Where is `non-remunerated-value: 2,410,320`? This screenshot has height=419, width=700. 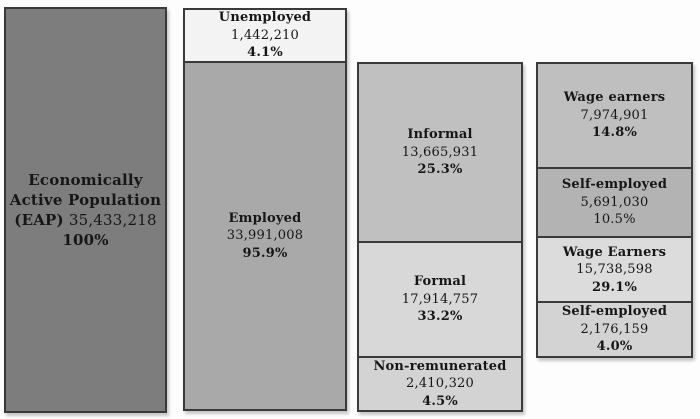 non-remunerated-value: 2,410,320 is located at coordinates (440, 383).